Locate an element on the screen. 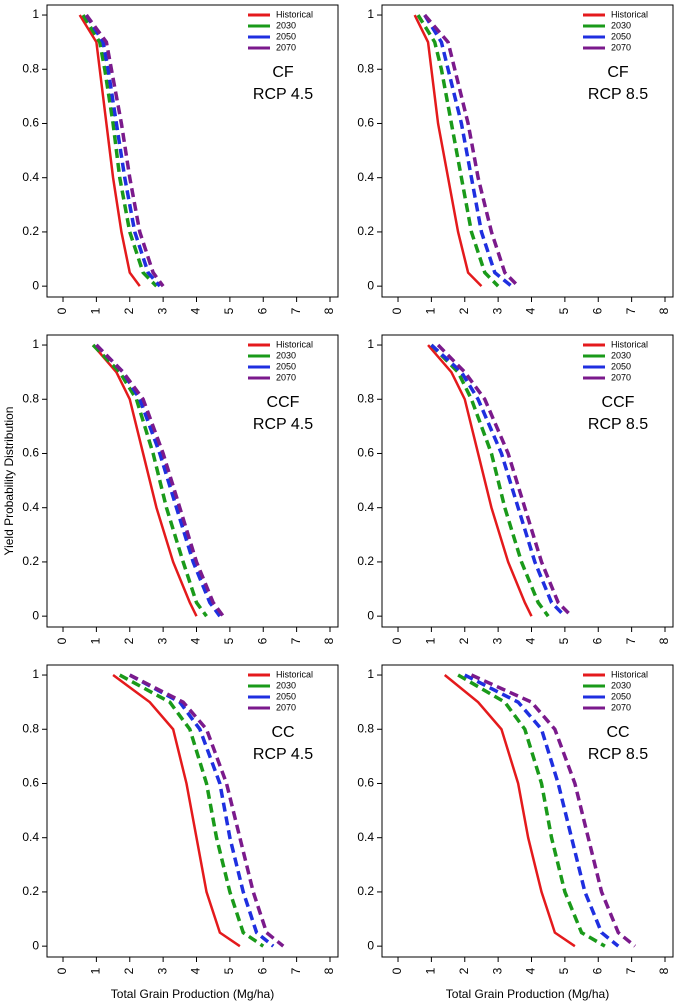 The height and width of the screenshot is (1007, 680). x-tick-label: 8 is located at coordinates (664, 640).